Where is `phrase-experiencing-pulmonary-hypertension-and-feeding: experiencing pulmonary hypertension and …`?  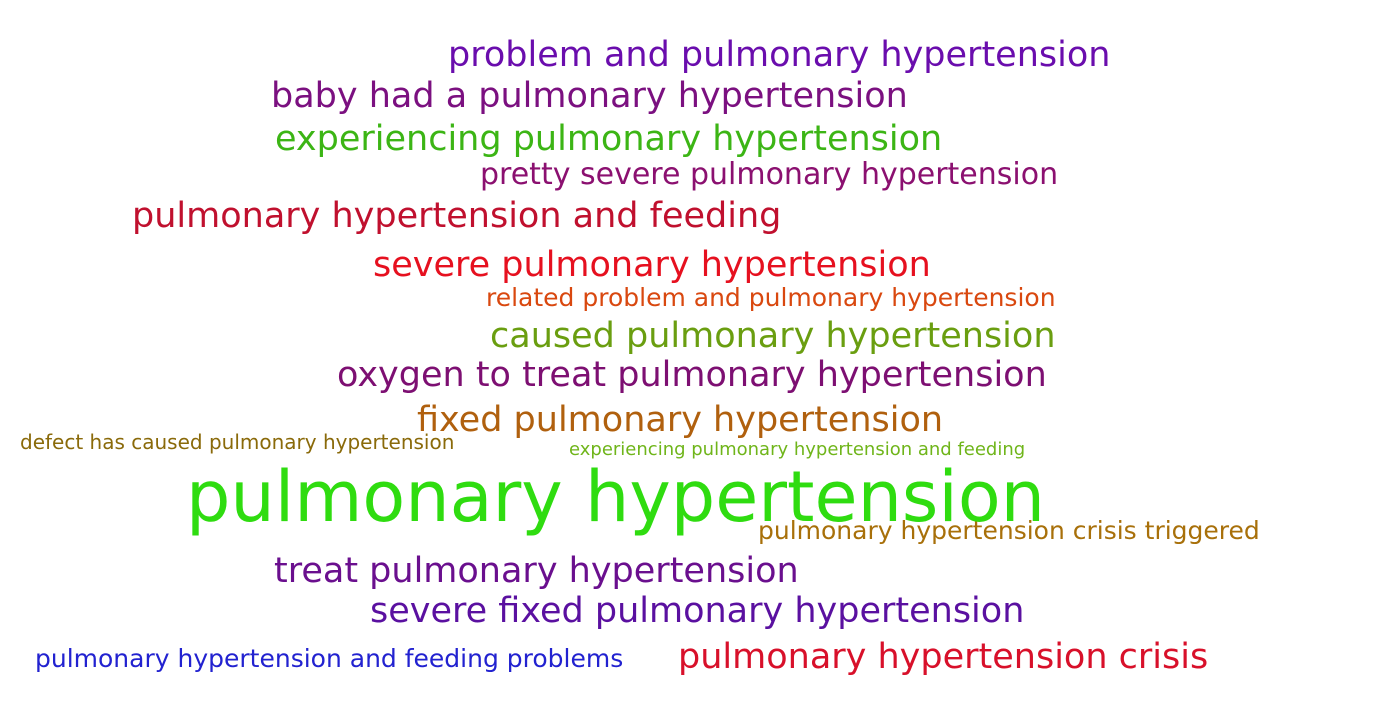
phrase-experiencing-pulmonary-hypertension-and-feeding: experiencing pulmonary hypertension and … is located at coordinates (797, 449).